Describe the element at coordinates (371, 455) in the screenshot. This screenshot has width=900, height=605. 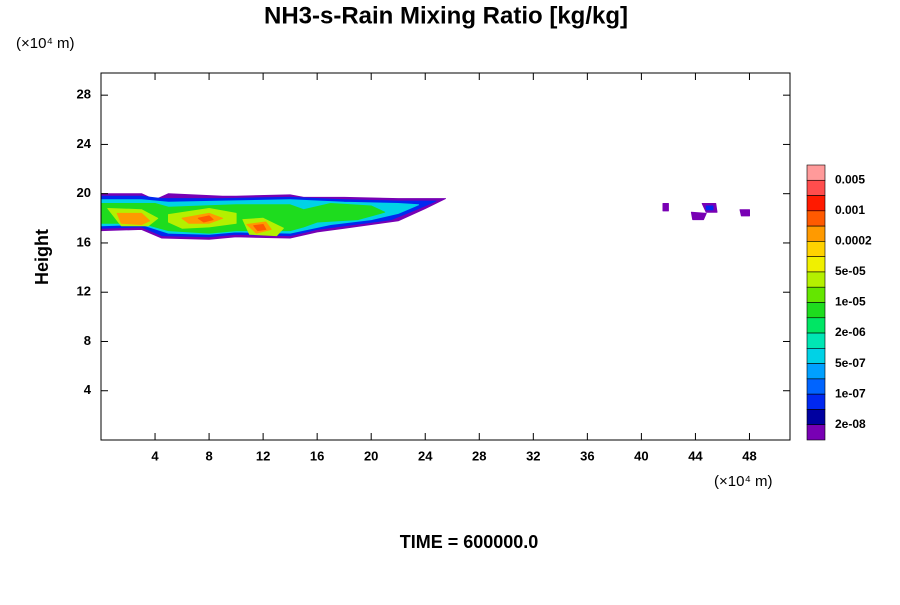
I see `x-tick-label: 20` at that location.